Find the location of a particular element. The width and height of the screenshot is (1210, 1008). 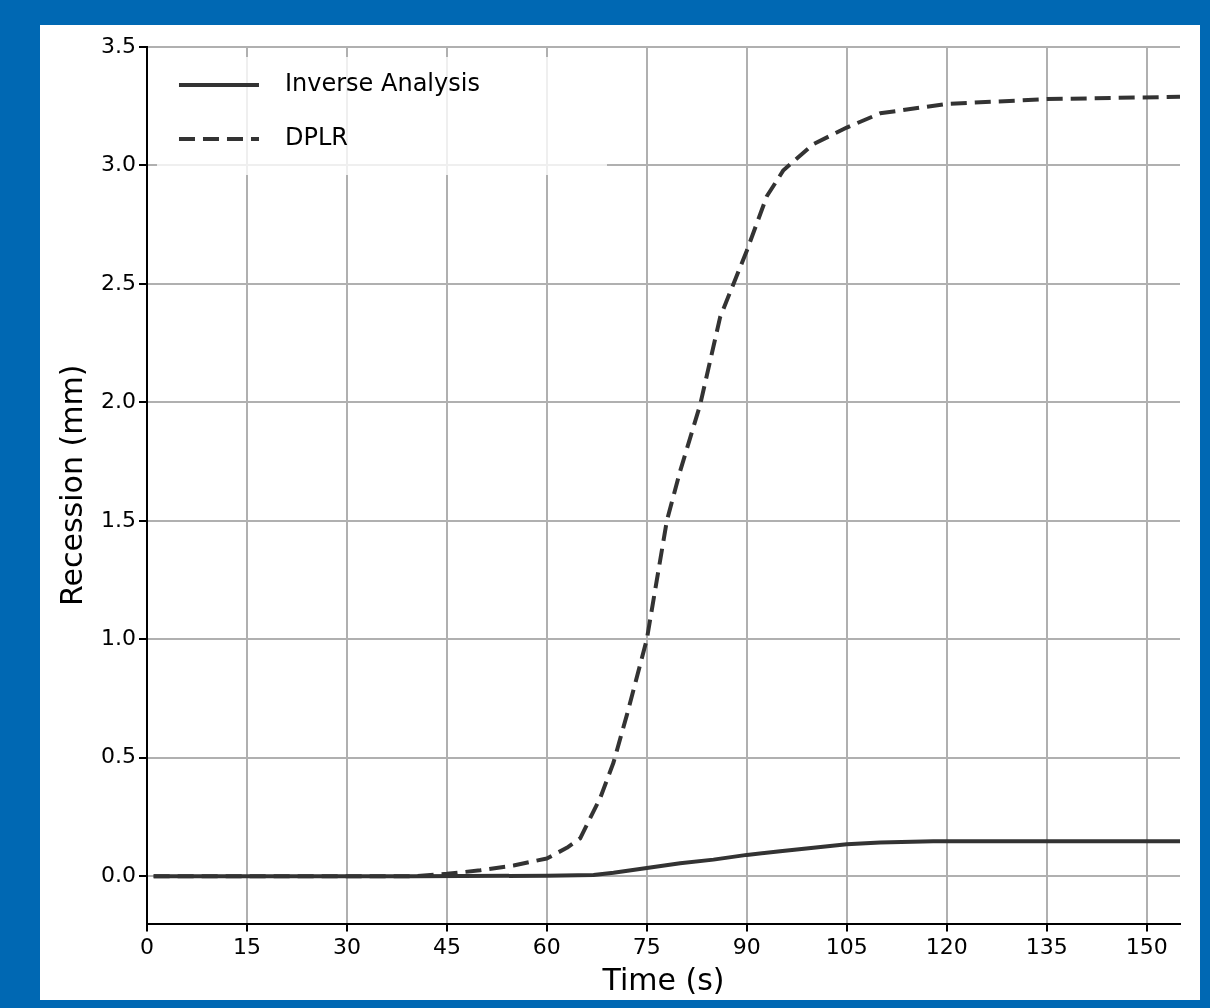

y-tick-label: 1.0 is located at coordinates (118, 638).